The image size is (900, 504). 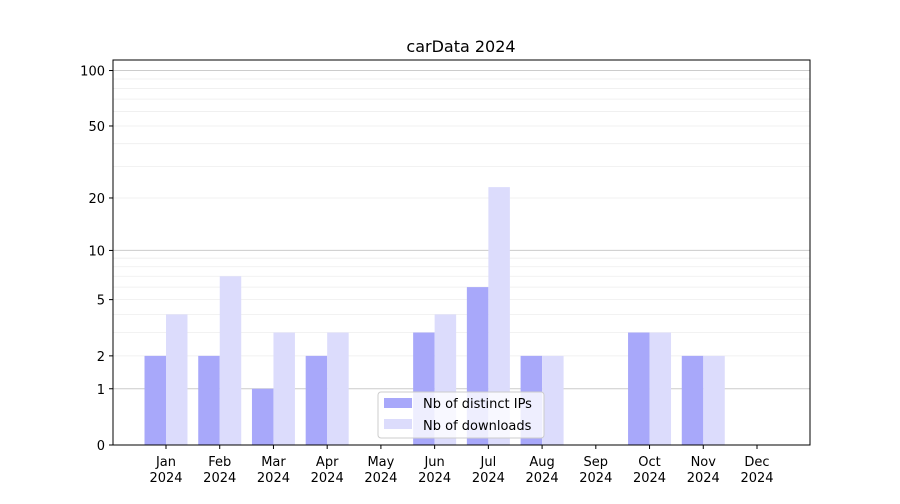 What do you see at coordinates (219, 462) in the screenshot?
I see `x-tick-label-month: Feb` at bounding box center [219, 462].